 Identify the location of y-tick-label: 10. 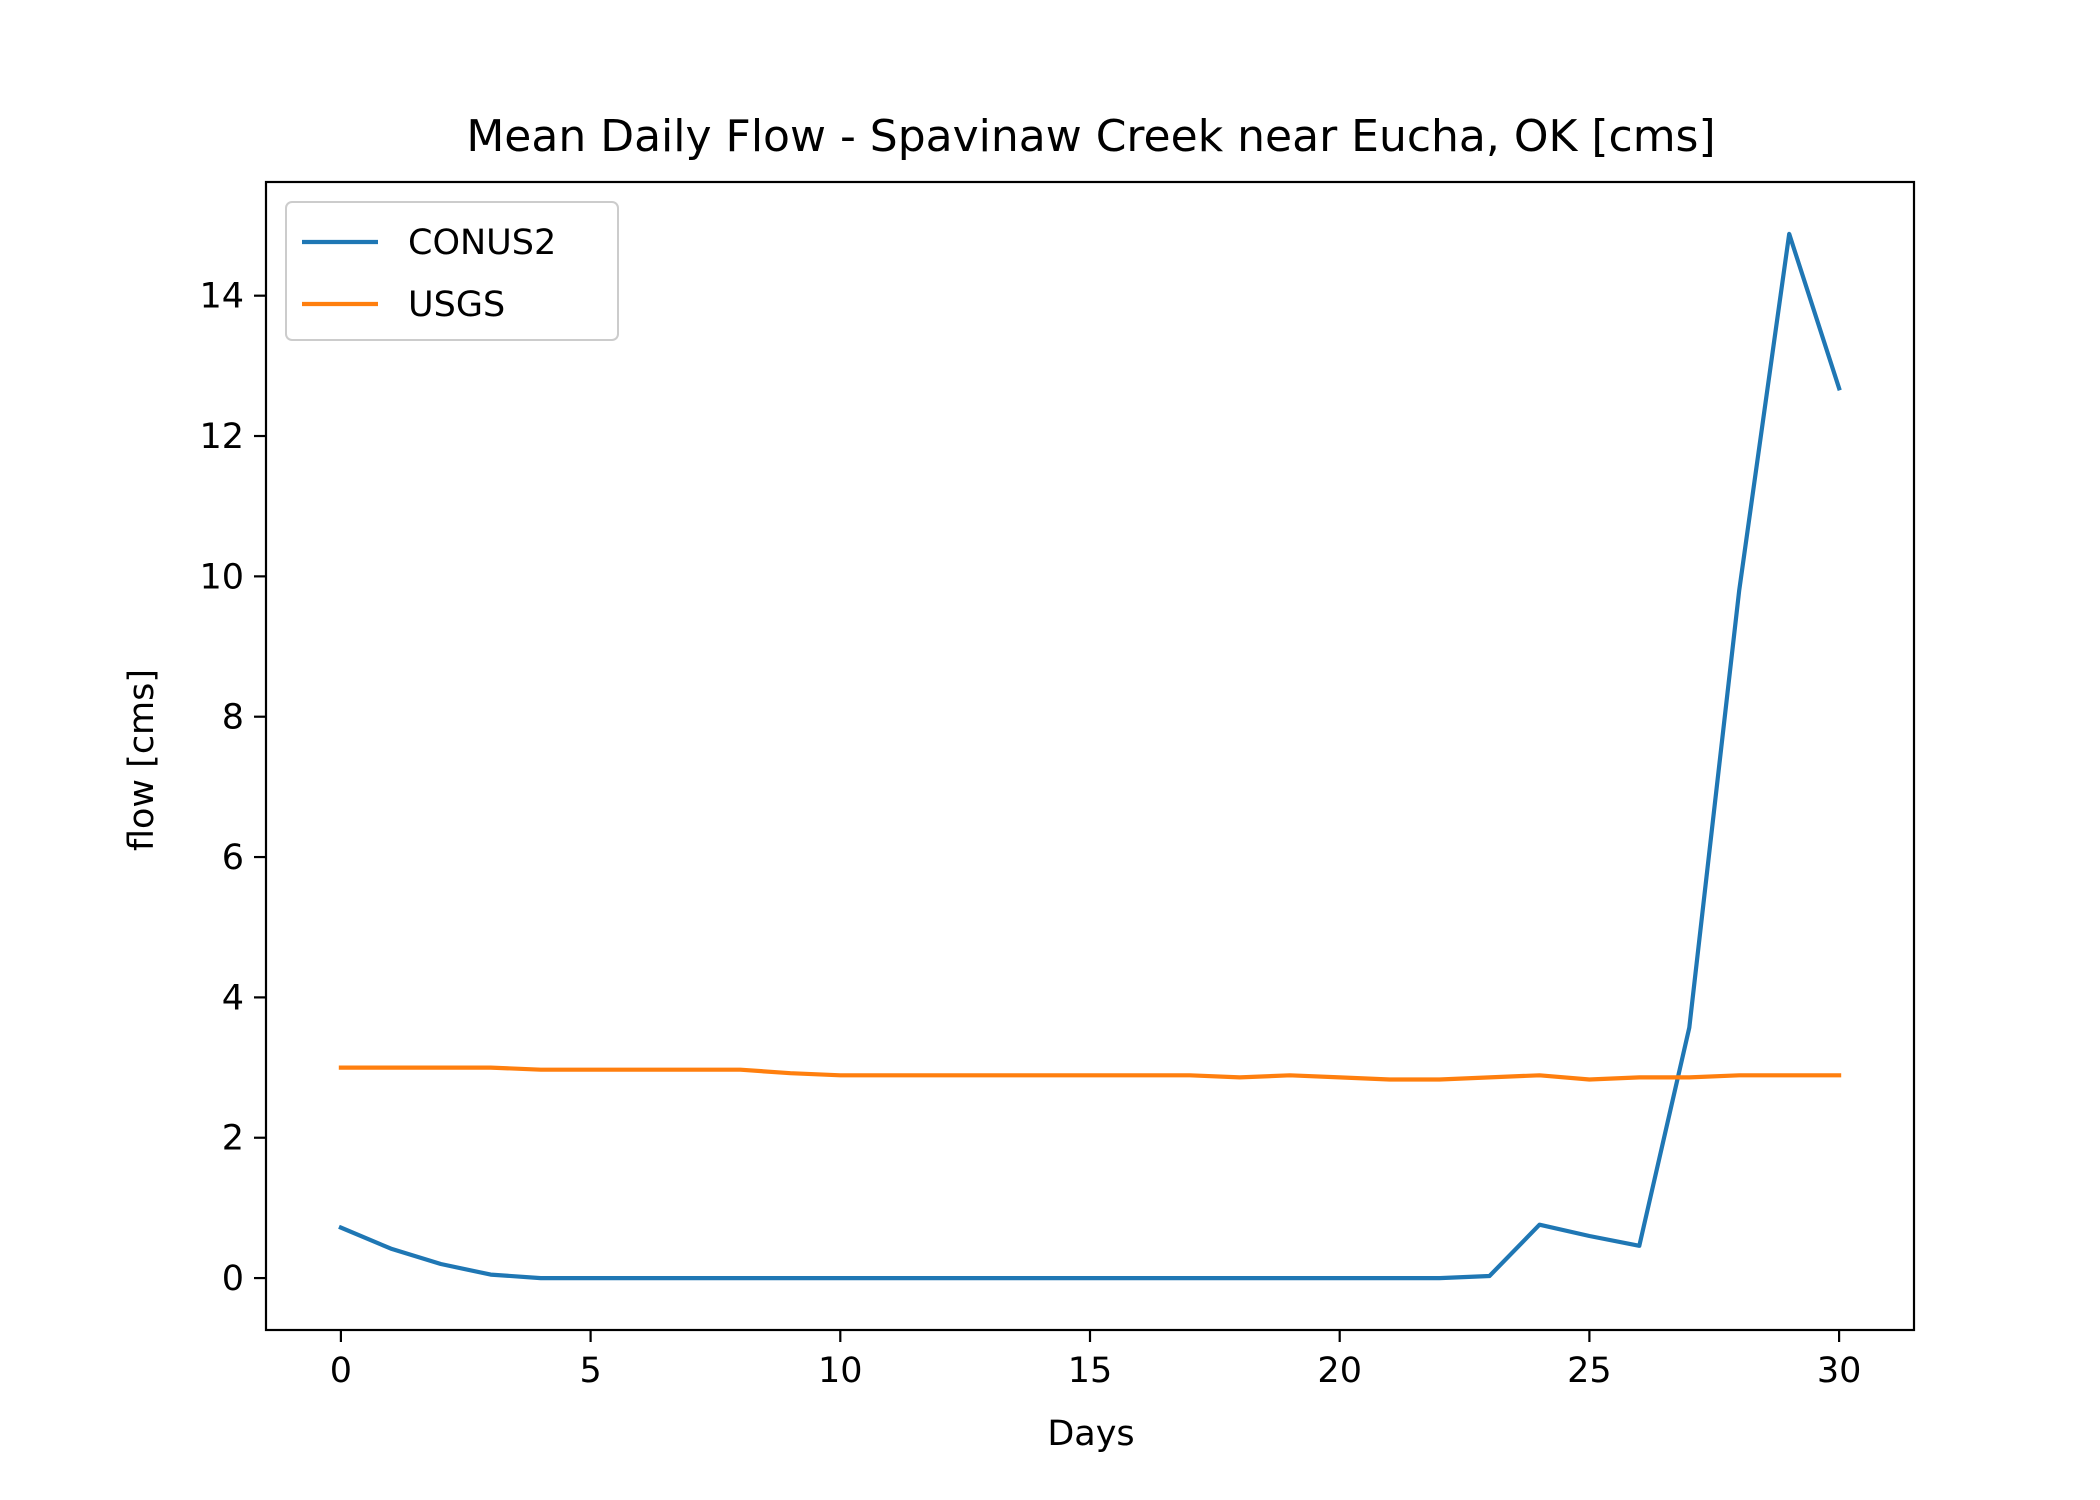
(221, 577).